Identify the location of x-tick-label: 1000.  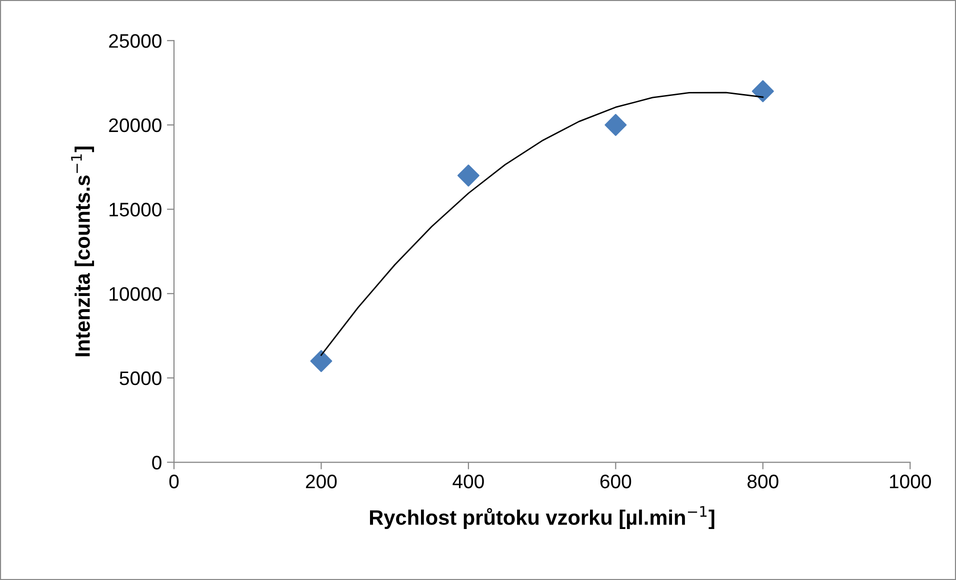
(910, 481).